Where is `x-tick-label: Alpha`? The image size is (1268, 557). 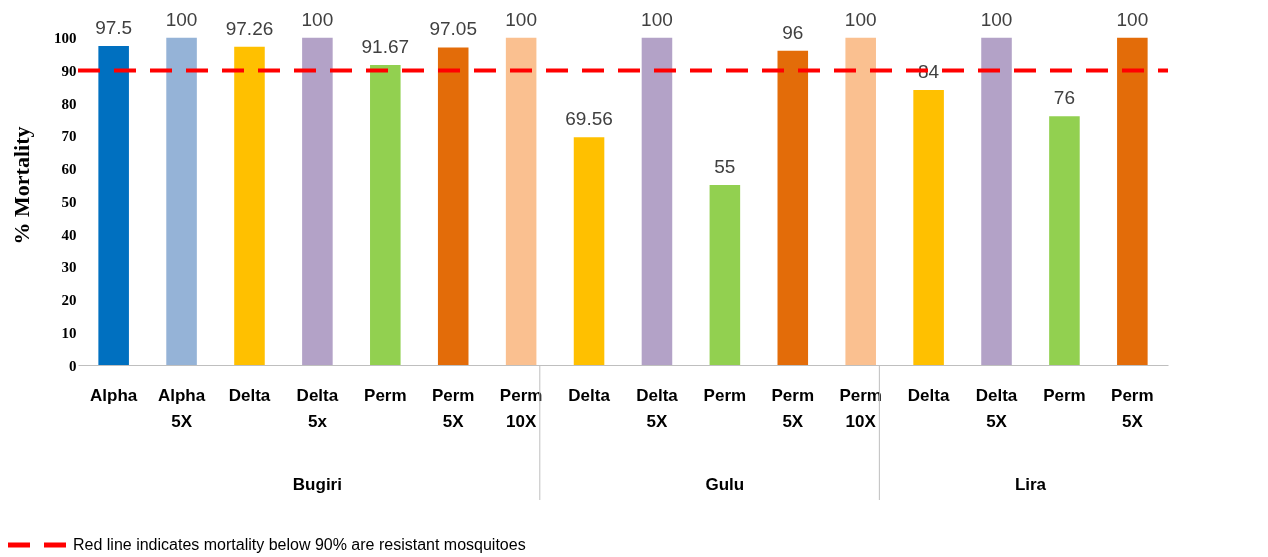 x-tick-label: Alpha is located at coordinates (114, 395).